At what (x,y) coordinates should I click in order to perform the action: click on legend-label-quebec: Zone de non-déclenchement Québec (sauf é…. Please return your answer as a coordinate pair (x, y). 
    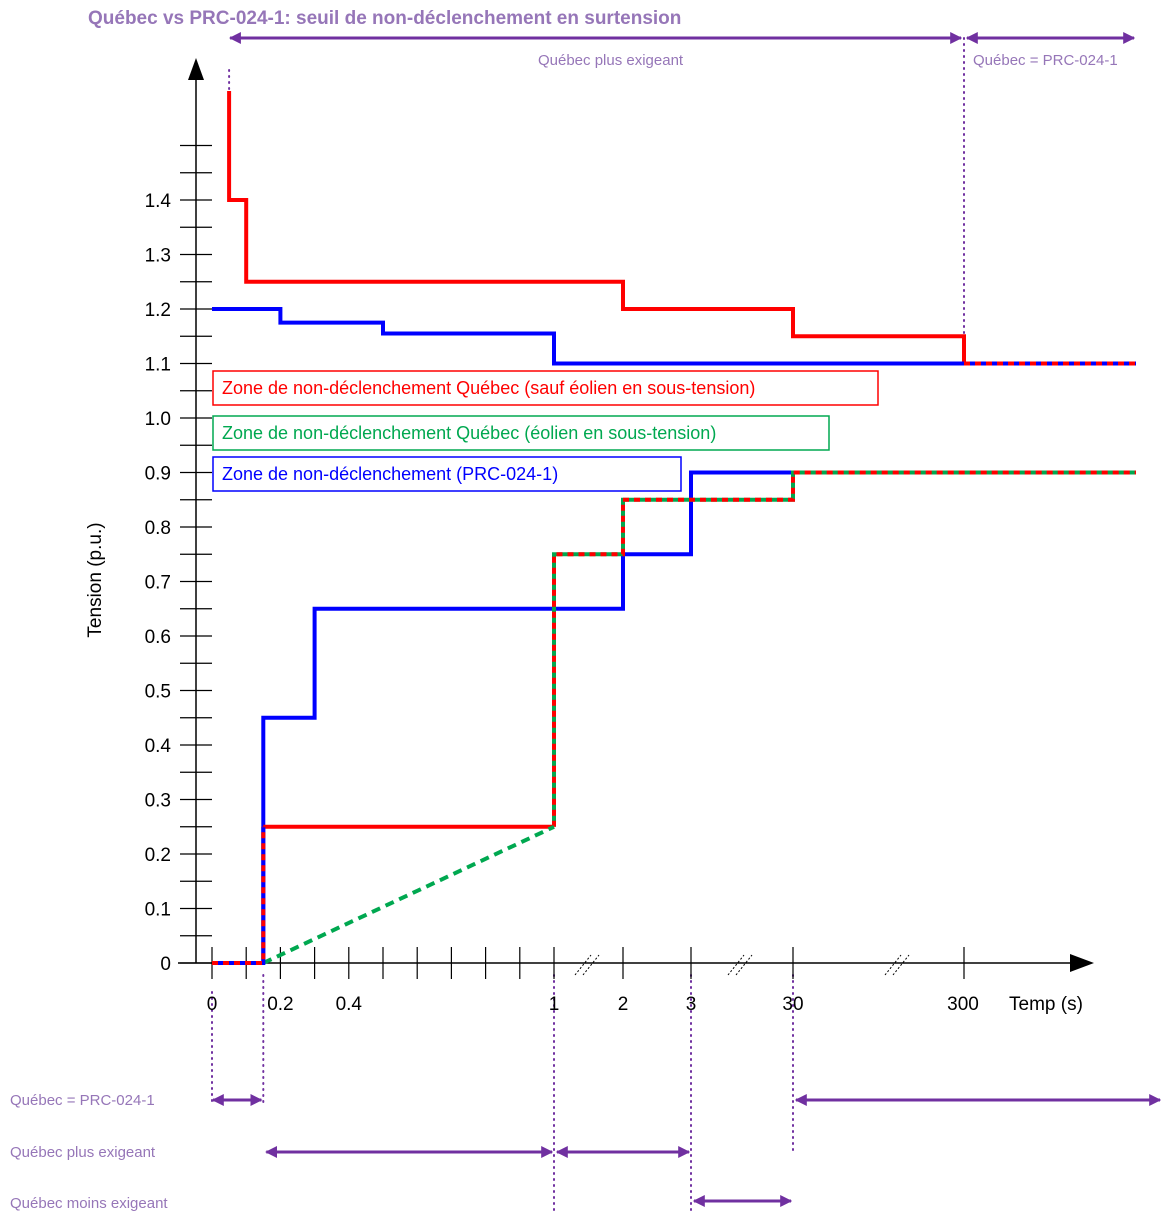
    Looking at the image, I should click on (488, 388).